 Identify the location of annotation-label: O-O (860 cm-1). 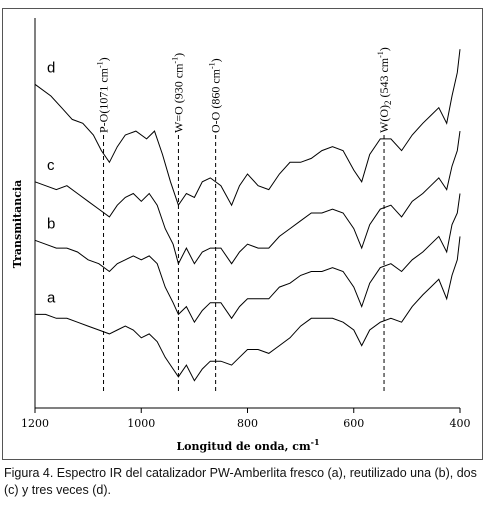
(215, 95).